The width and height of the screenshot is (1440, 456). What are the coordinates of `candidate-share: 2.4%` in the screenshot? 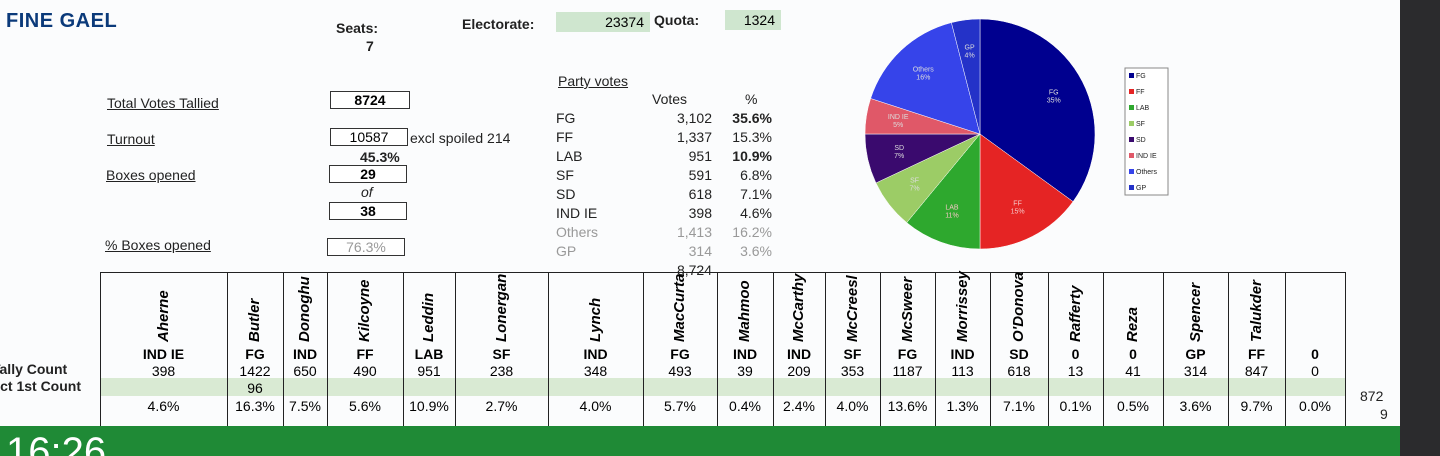 It's located at (799, 406).